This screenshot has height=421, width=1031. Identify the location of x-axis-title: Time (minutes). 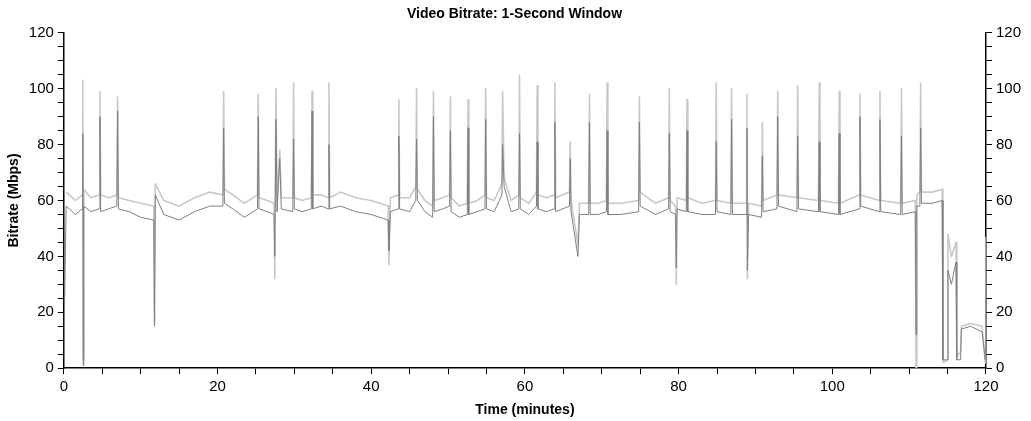
(525, 409).